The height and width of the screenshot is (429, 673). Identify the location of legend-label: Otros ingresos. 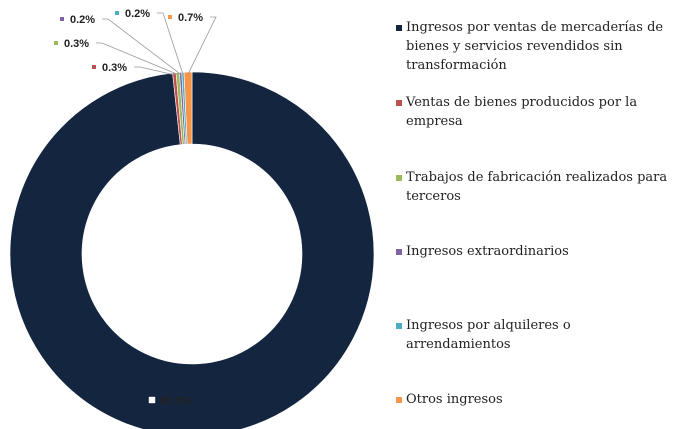
(454, 399).